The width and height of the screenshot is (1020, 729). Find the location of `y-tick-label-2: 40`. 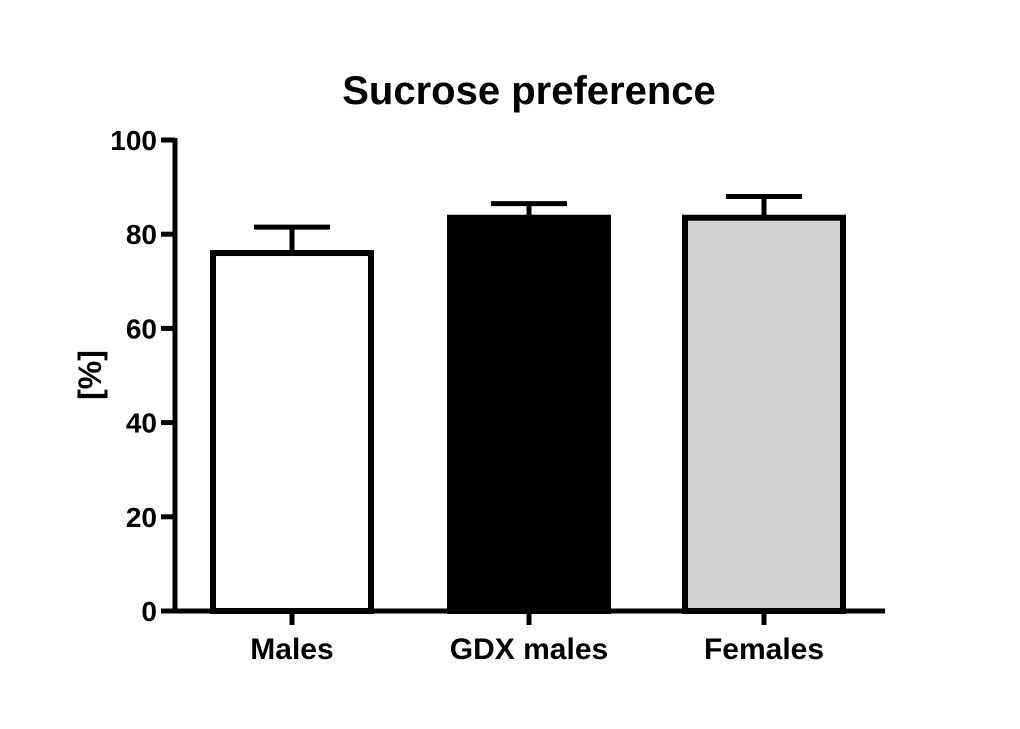

y-tick-label-2: 40 is located at coordinates (141, 423).